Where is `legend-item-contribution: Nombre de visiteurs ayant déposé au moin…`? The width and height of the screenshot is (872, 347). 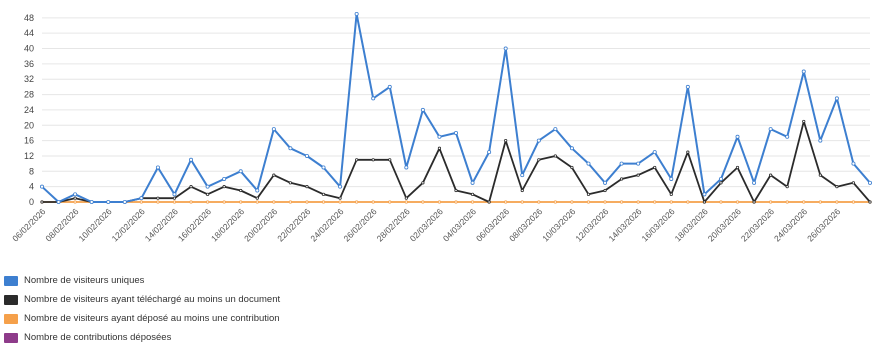 legend-item-contribution: Nombre de visiteurs ayant déposé au moin… is located at coordinates (142, 318).